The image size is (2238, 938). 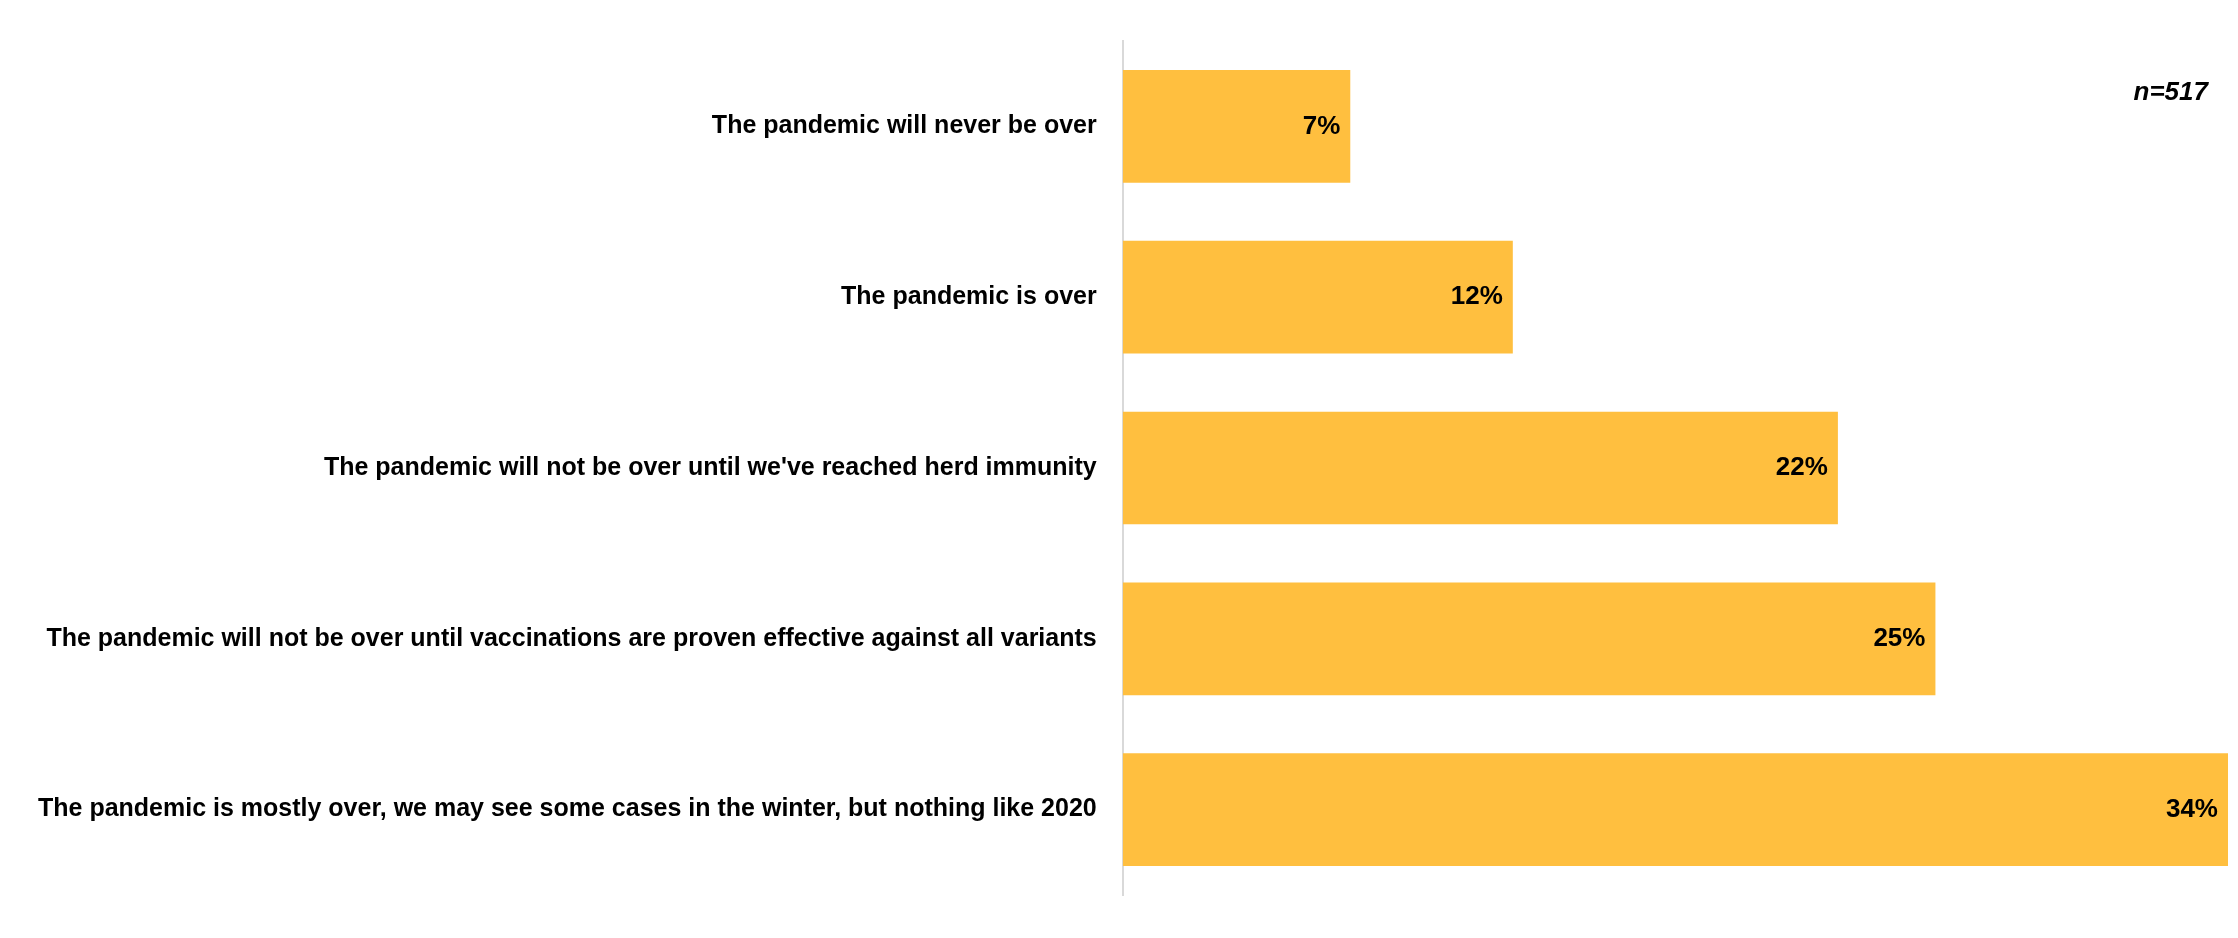 What do you see at coordinates (1476, 295) in the screenshot?
I see `data-label: 12%` at bounding box center [1476, 295].